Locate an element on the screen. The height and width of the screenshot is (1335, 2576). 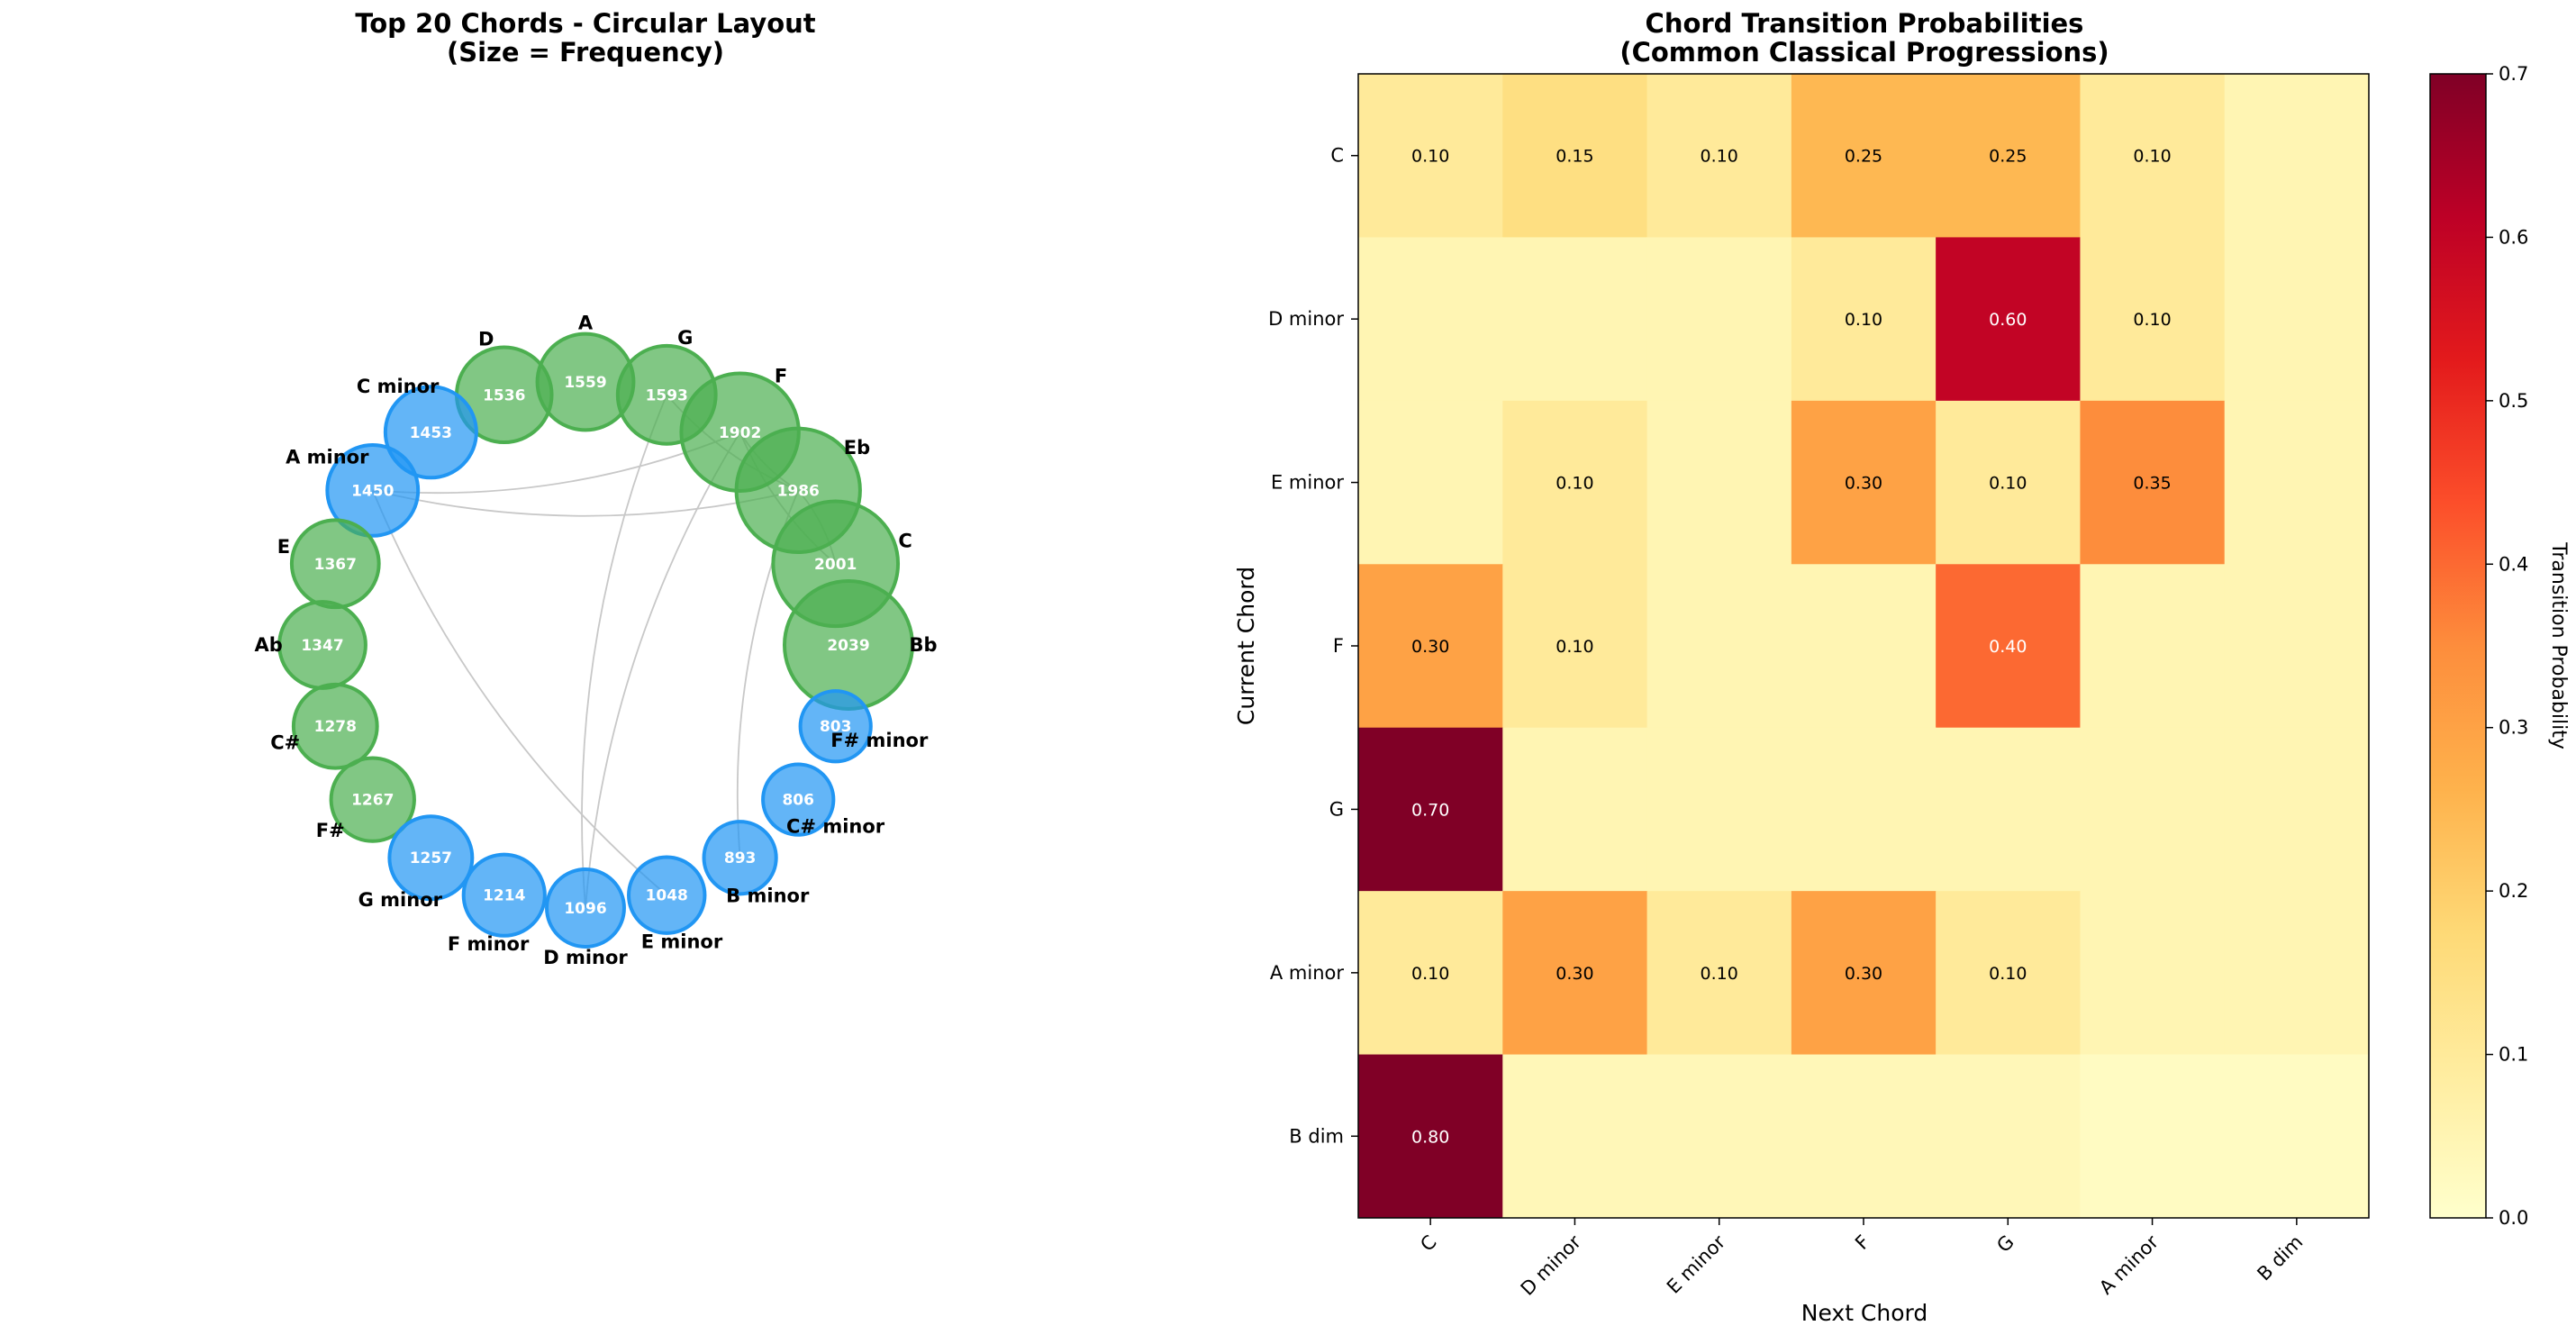
node-a-minor: 1450 A minor is located at coordinates (353, 490).